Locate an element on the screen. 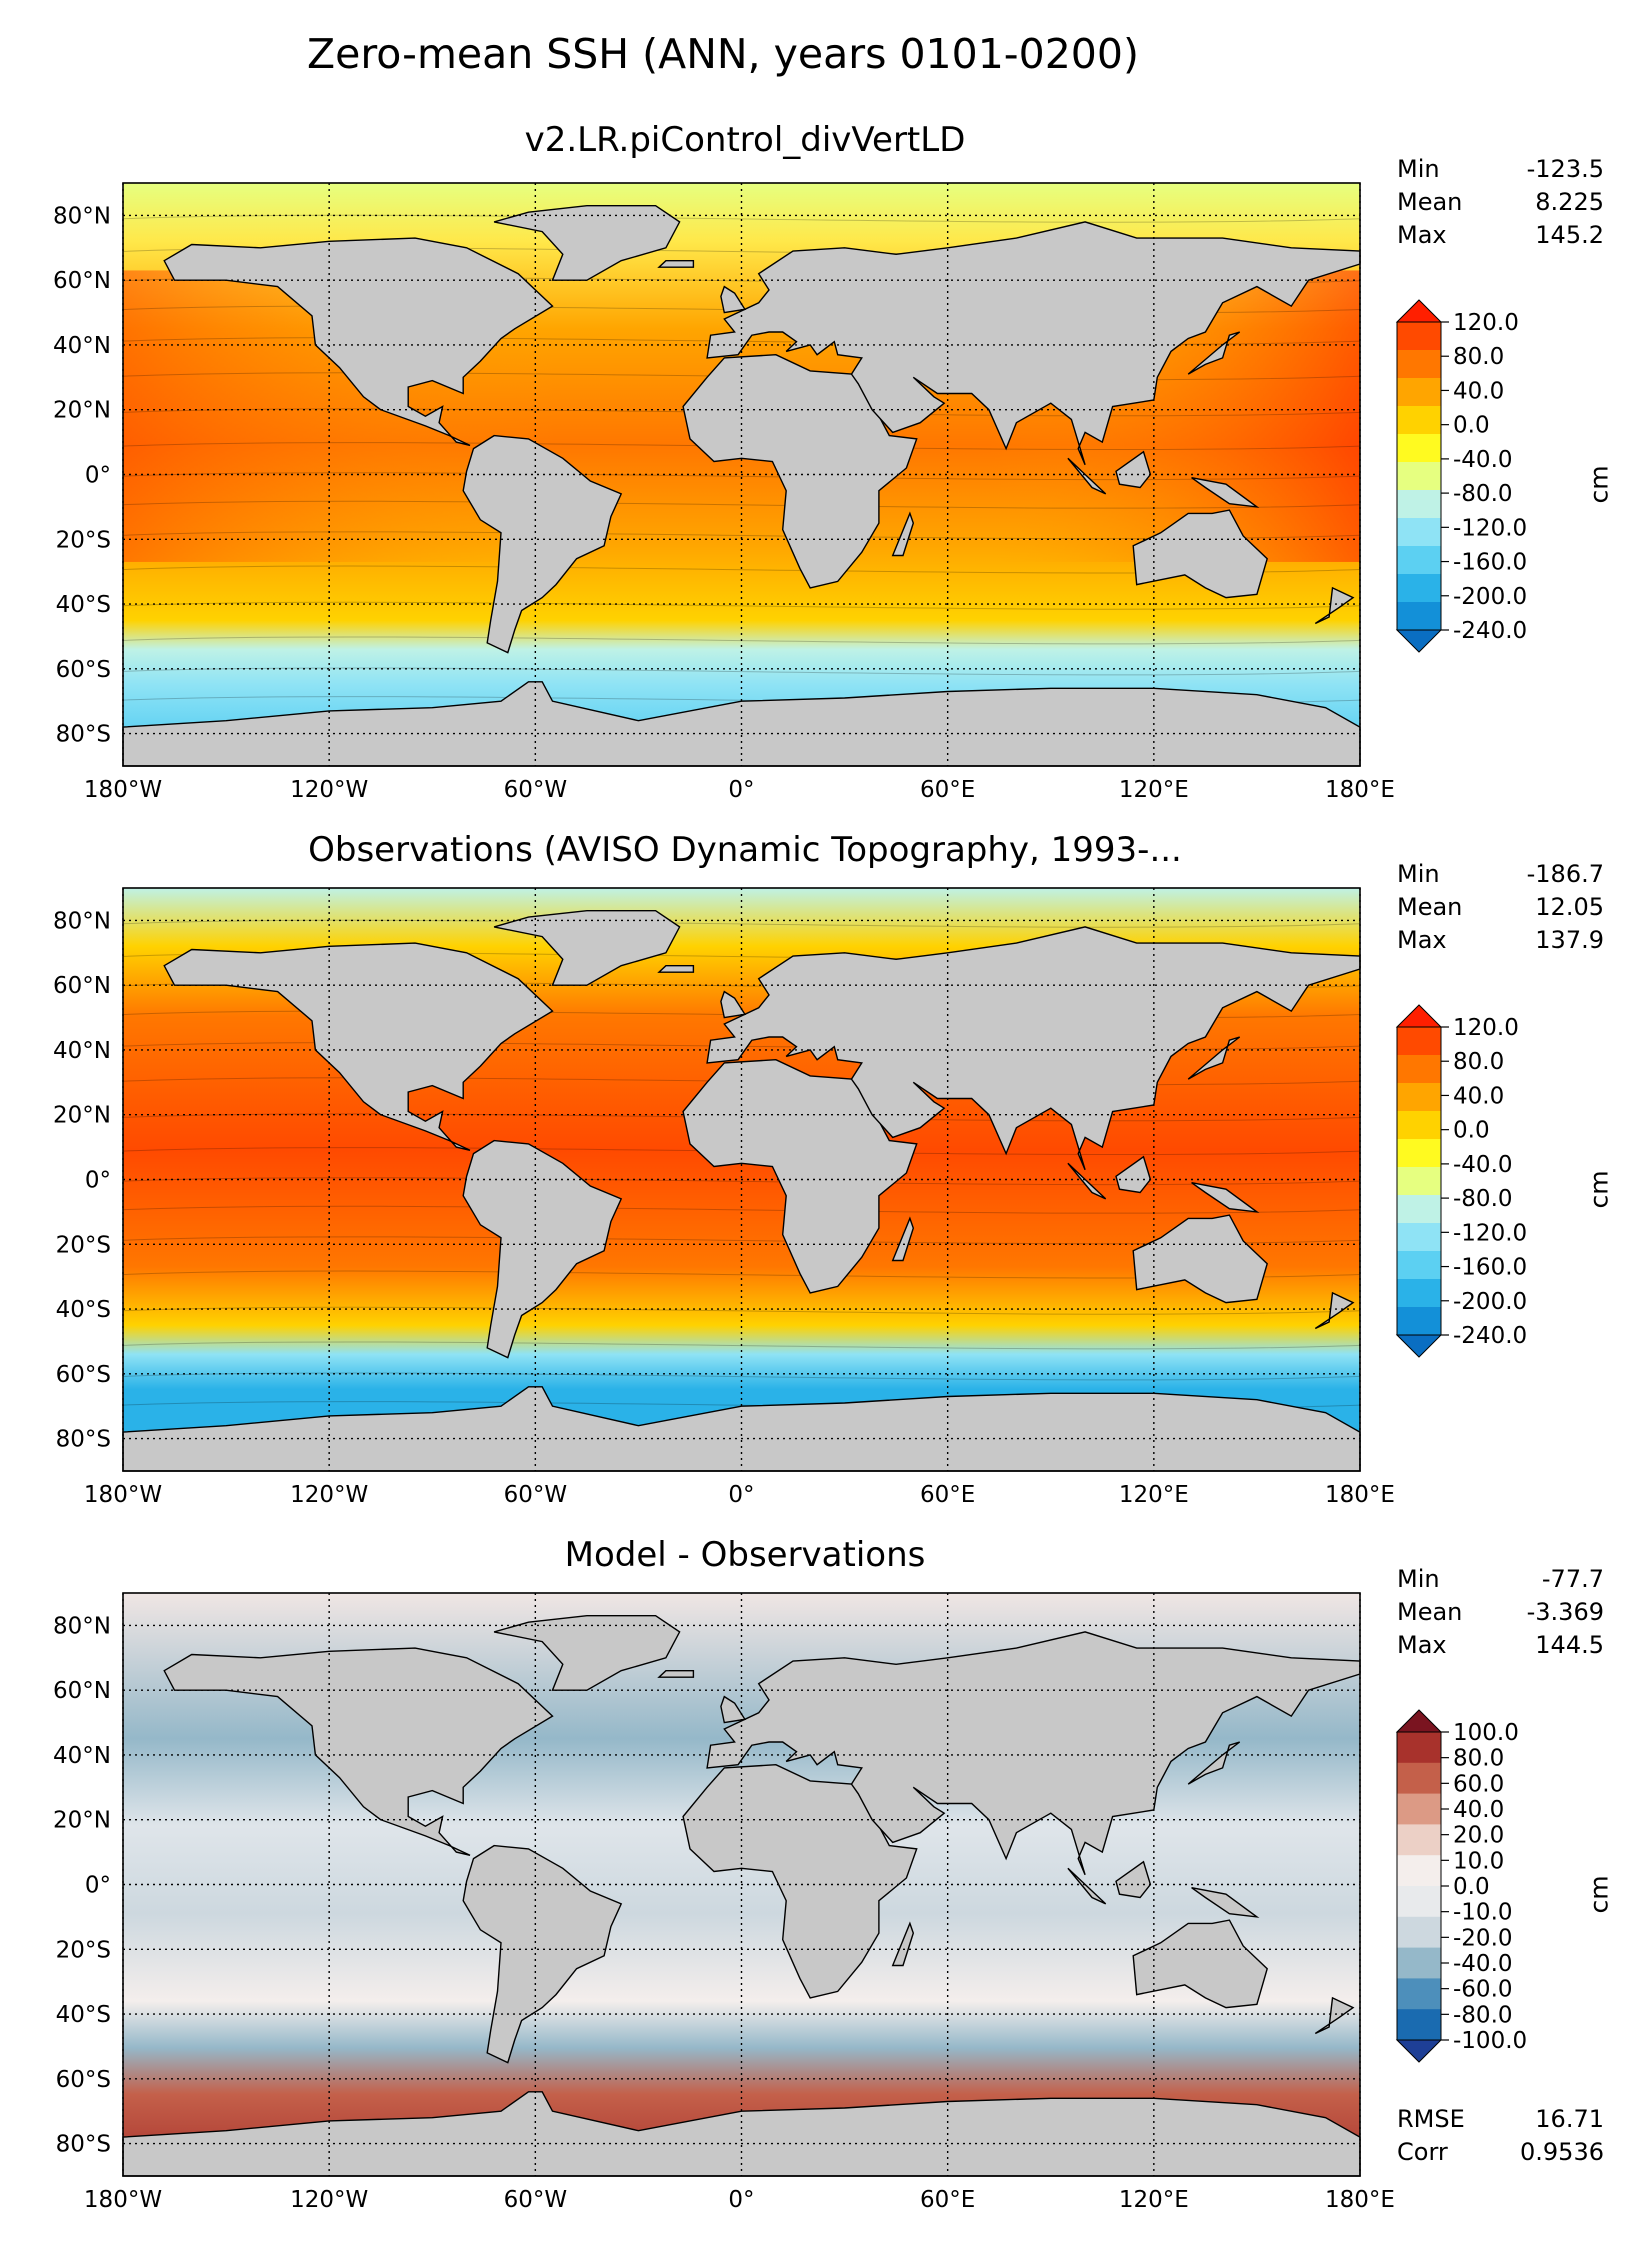  panel-1-title: v2.LR.piControl_divVertLD is located at coordinates (745, 140).